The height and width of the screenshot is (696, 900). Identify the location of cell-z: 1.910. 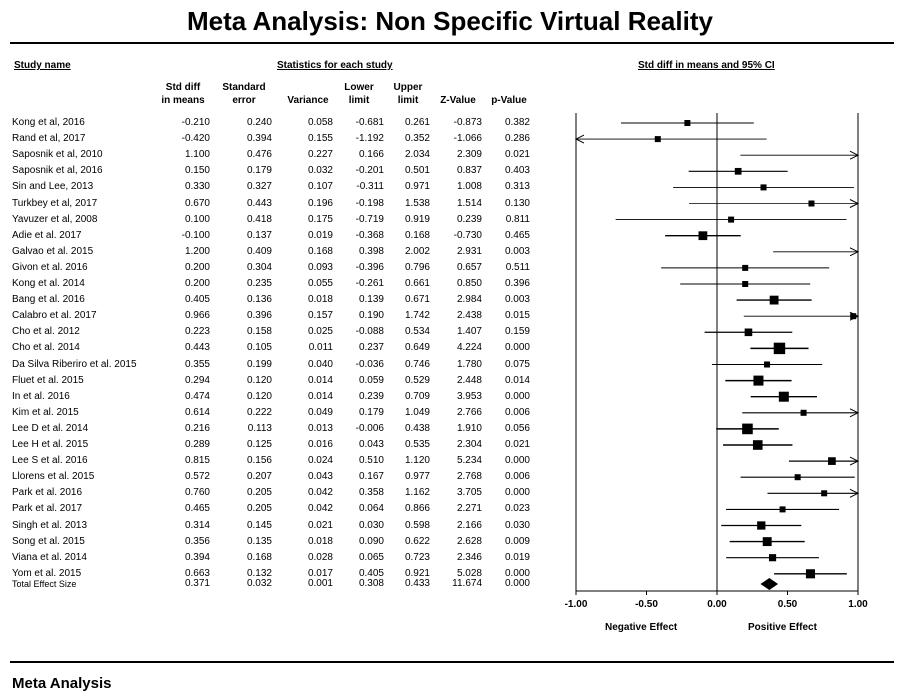
(469, 428).